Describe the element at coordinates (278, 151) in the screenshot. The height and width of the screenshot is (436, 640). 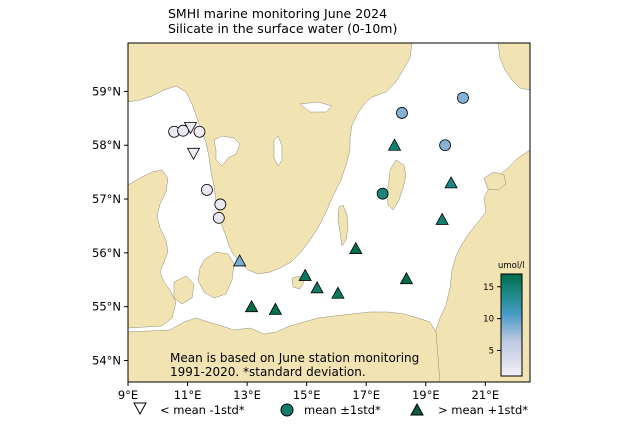
I see `lake-vattern` at that location.